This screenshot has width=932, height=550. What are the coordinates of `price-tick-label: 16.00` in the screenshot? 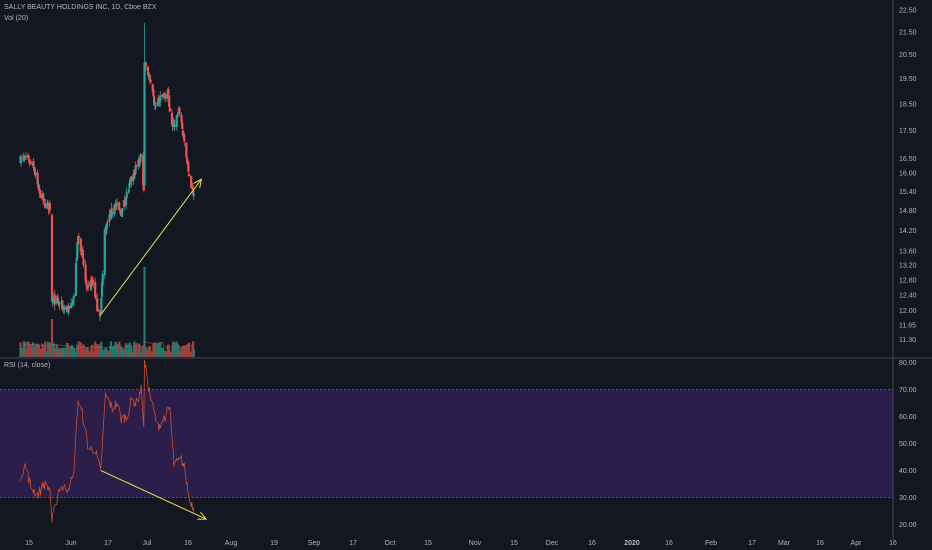 It's located at (908, 174).